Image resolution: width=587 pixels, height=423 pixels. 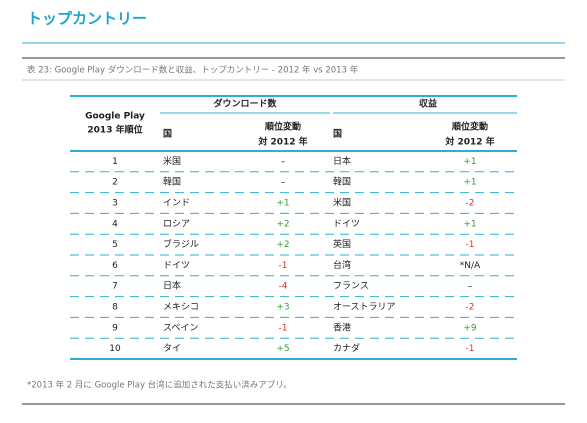 What do you see at coordinates (470, 328) in the screenshot?
I see `cell-change: +9` at bounding box center [470, 328].